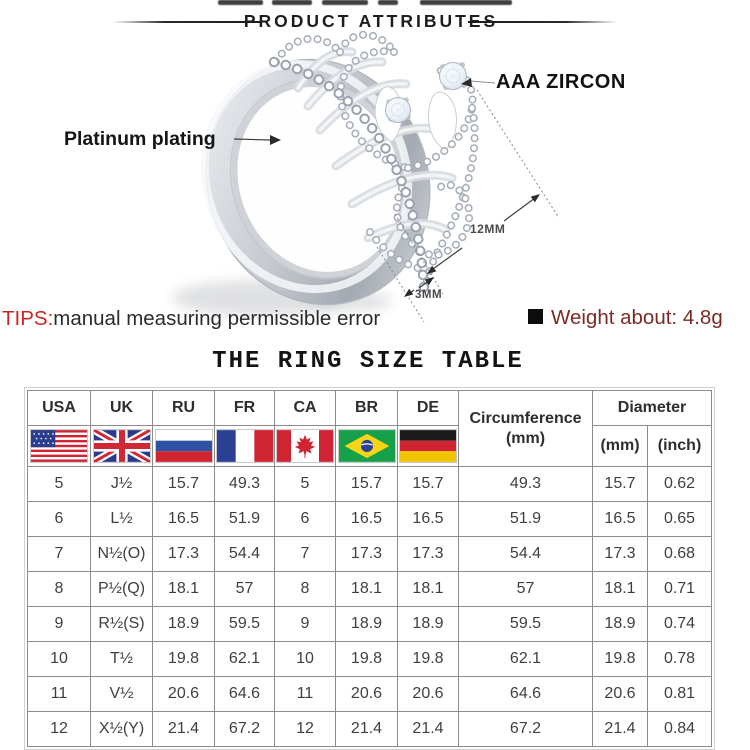  What do you see at coordinates (415, 118) in the screenshot?
I see `crown-heart-openings` at bounding box center [415, 118].